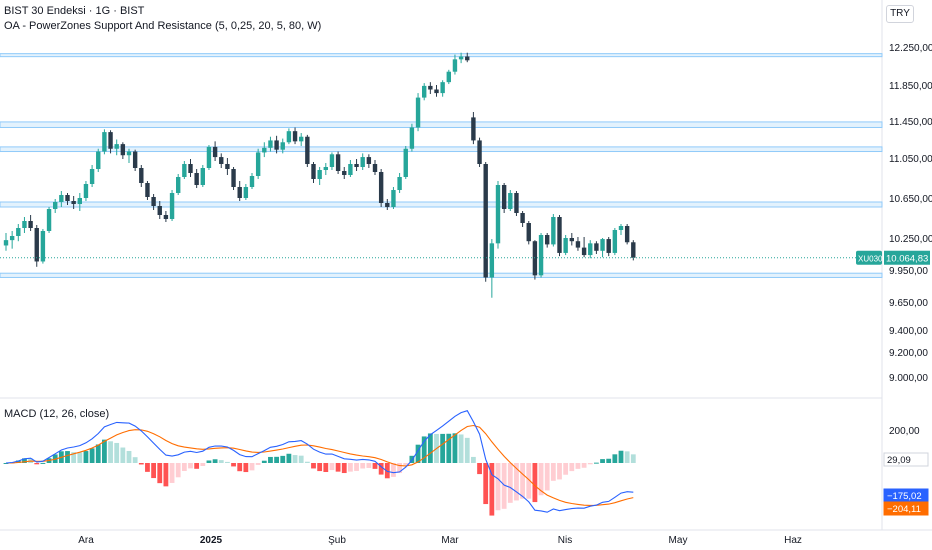  What do you see at coordinates (57, 414) in the screenshot?
I see `macd-legend: MACD (12, 26, close)` at bounding box center [57, 414].